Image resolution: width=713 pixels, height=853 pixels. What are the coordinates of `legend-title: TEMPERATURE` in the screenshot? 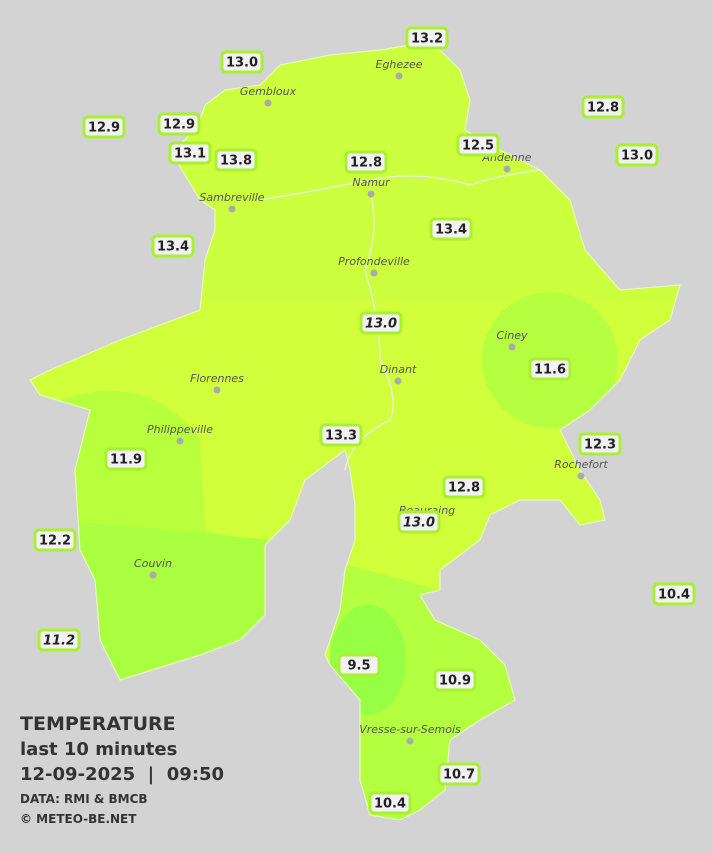 It's located at (98, 724).